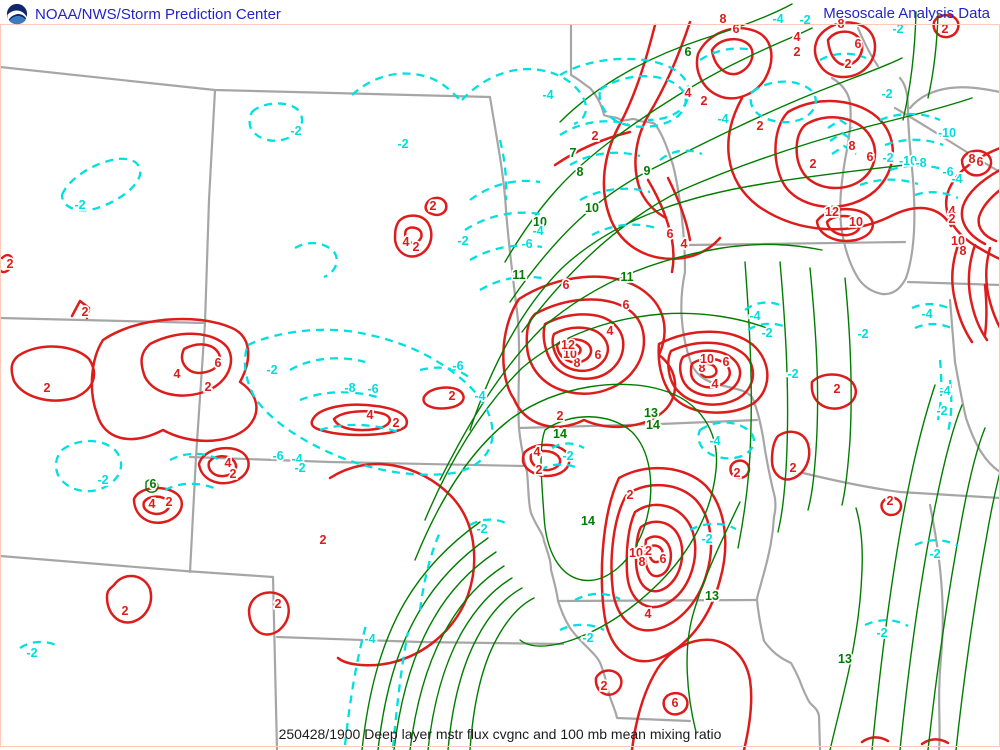 This screenshot has height=750, width=1000. I want to click on contour-label: 12, so click(568, 345).